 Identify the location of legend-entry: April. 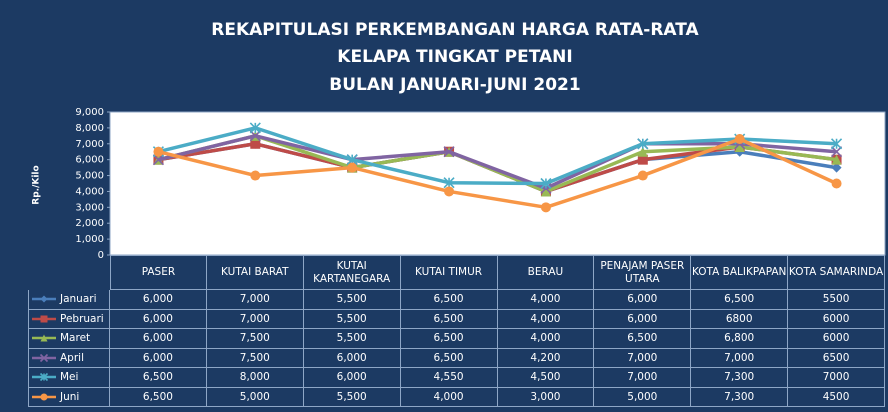
(69, 358).